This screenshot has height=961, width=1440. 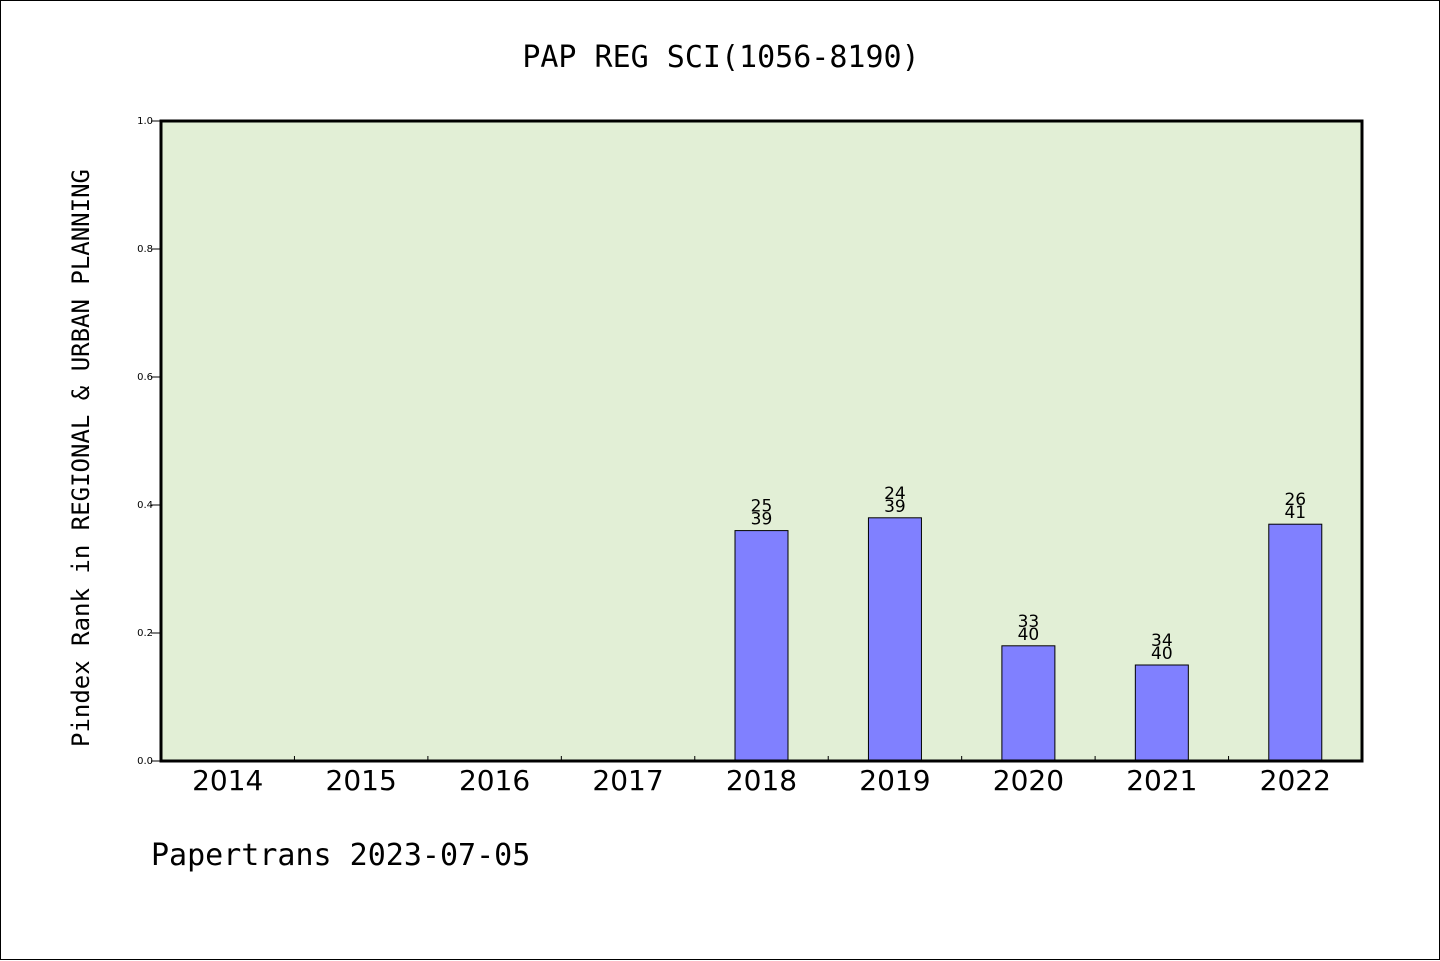 I want to click on x-tick-label: 2018, so click(x=761, y=780).